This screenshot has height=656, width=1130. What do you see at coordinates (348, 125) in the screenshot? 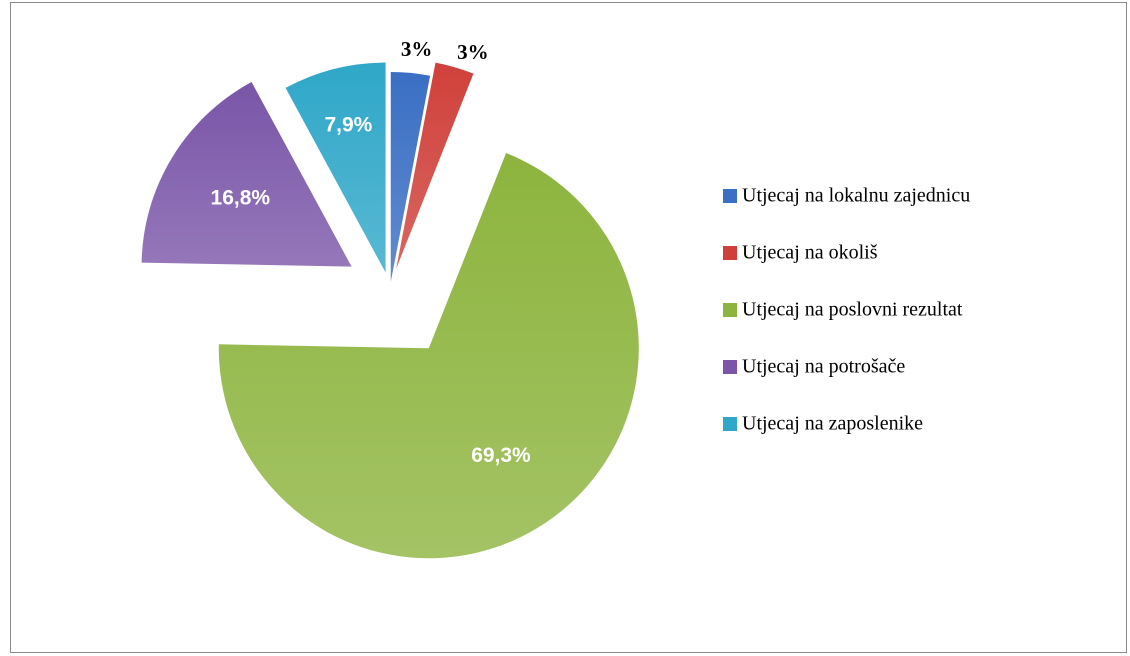
I see `data-label: 7,9%` at bounding box center [348, 125].